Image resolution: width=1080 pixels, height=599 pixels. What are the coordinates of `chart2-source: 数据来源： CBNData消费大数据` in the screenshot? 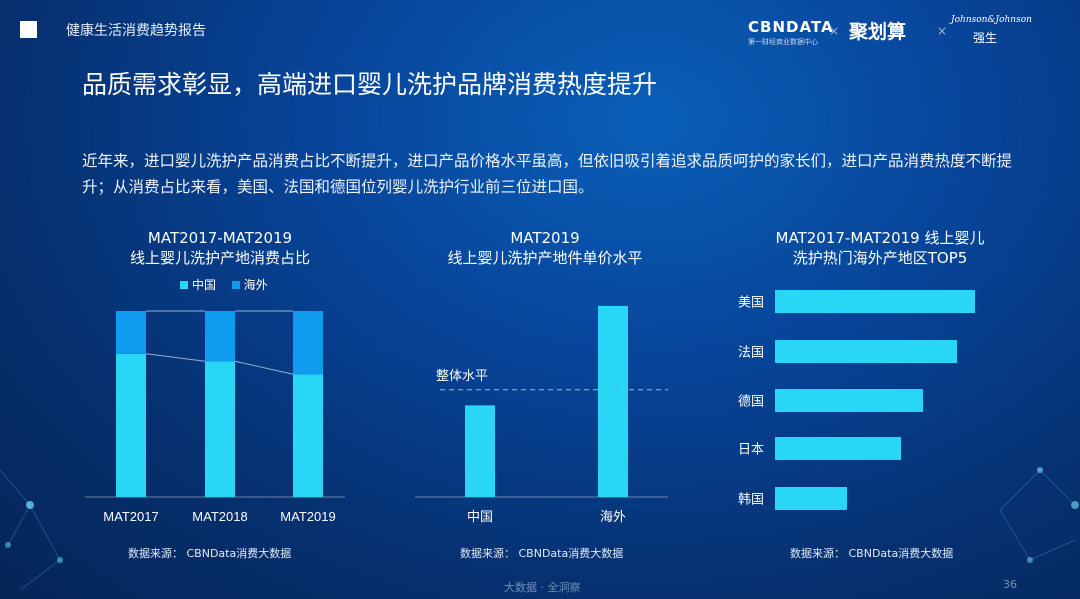 It's located at (542, 553).